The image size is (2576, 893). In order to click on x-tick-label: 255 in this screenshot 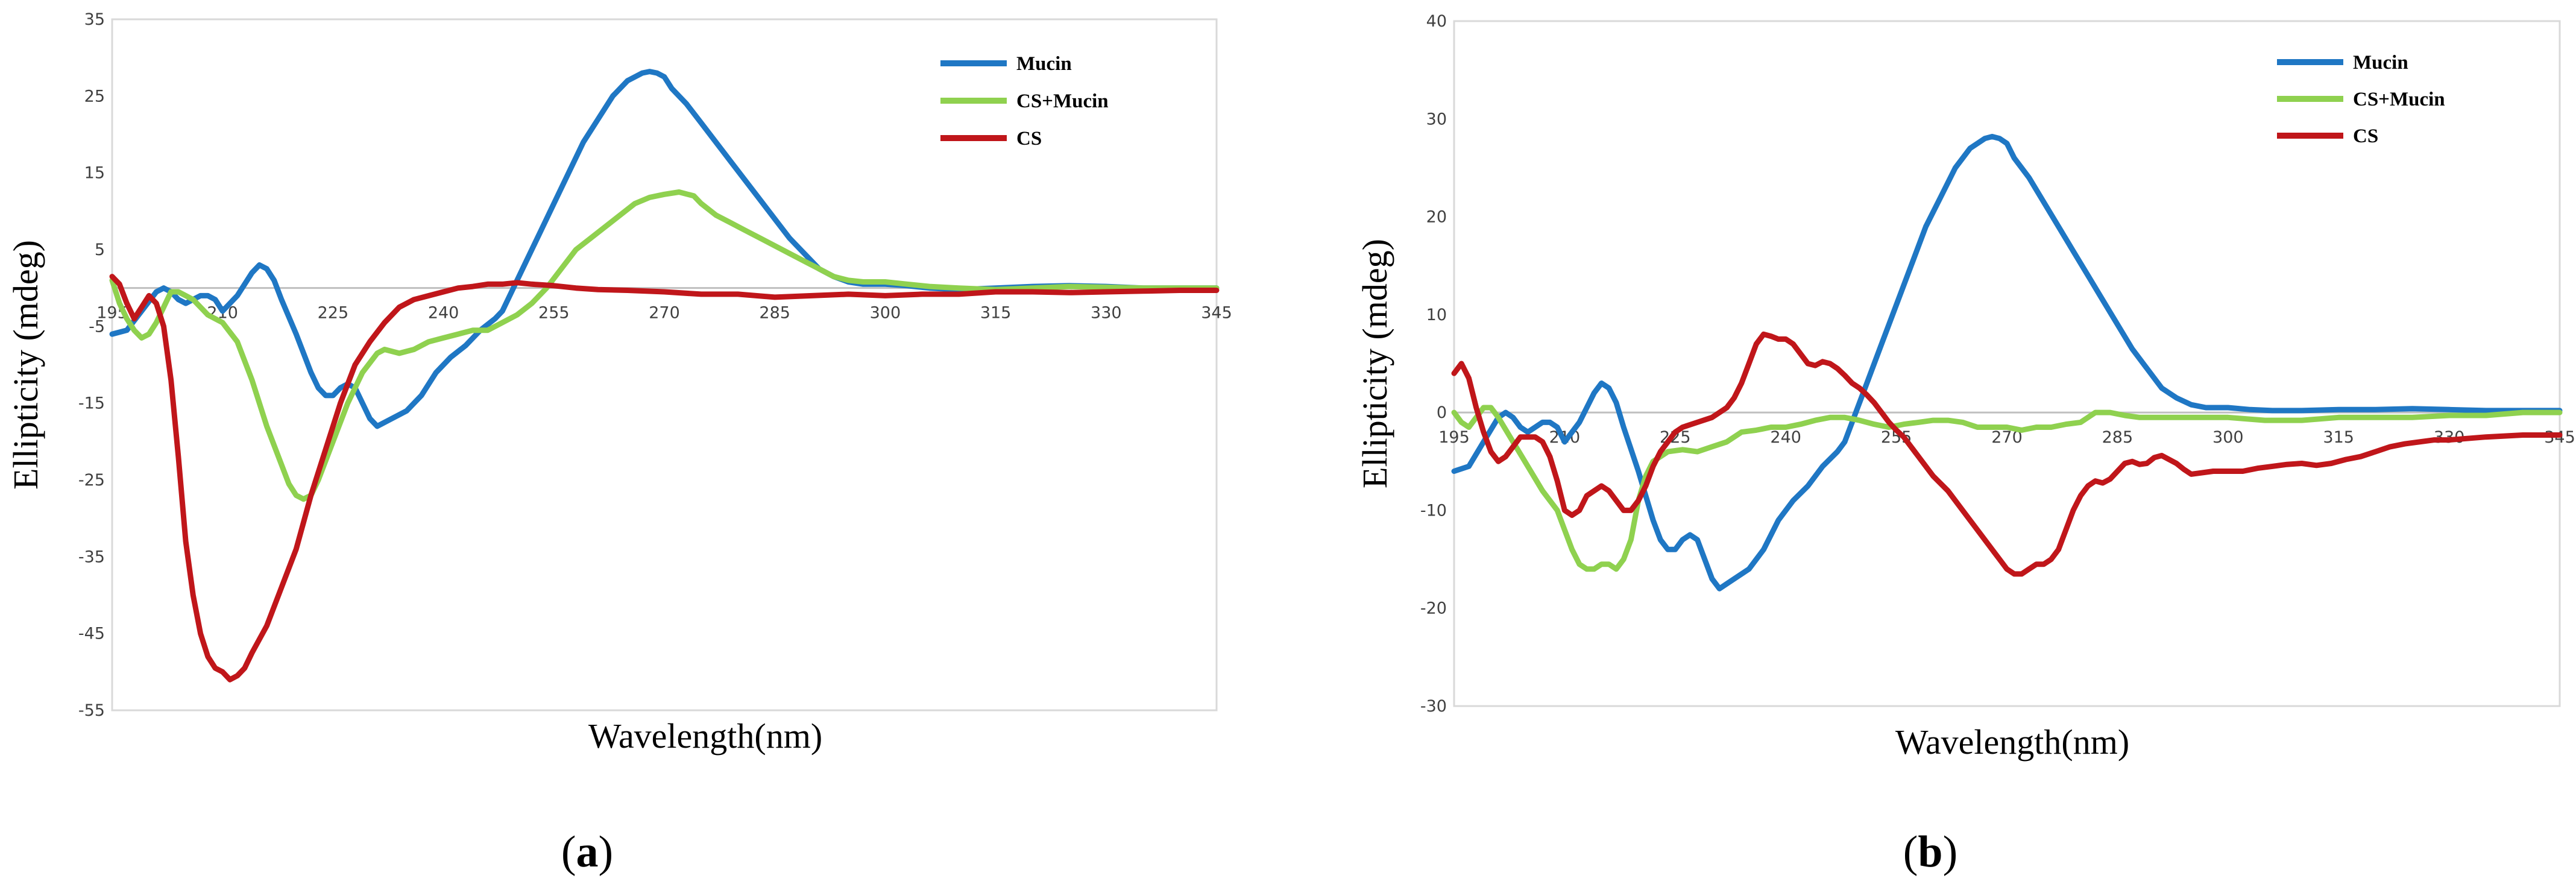, I will do `click(554, 314)`.